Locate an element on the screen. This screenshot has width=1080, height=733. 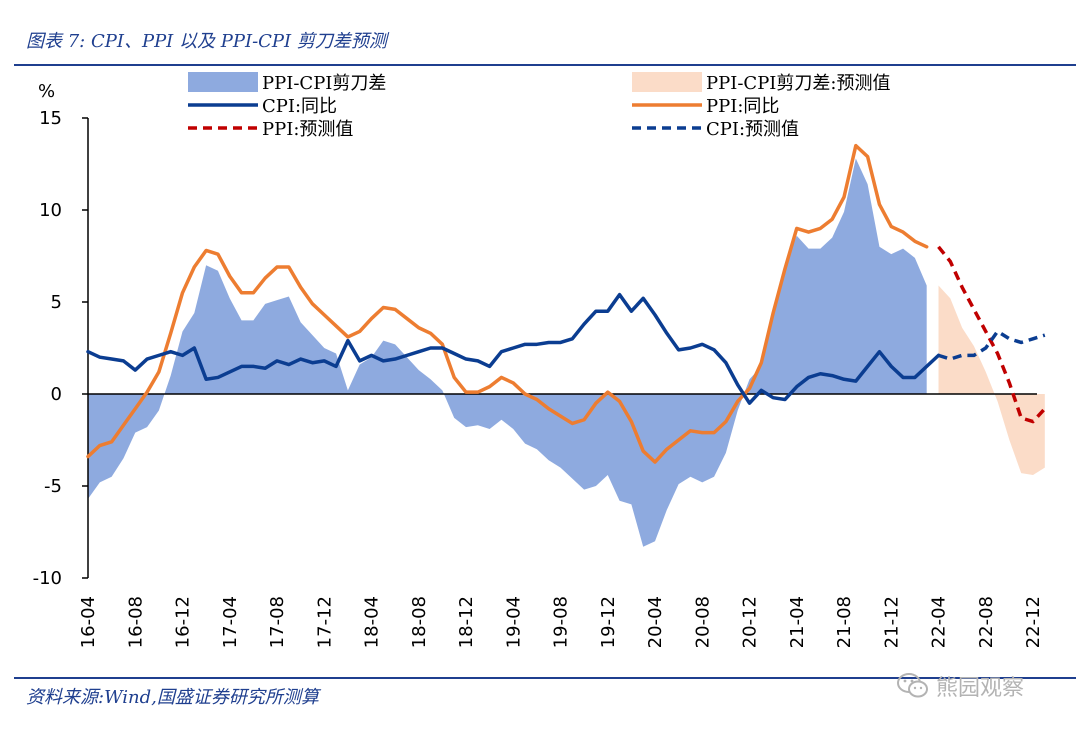
legend-swatch-gap_forecast is located at coordinates (667, 82).